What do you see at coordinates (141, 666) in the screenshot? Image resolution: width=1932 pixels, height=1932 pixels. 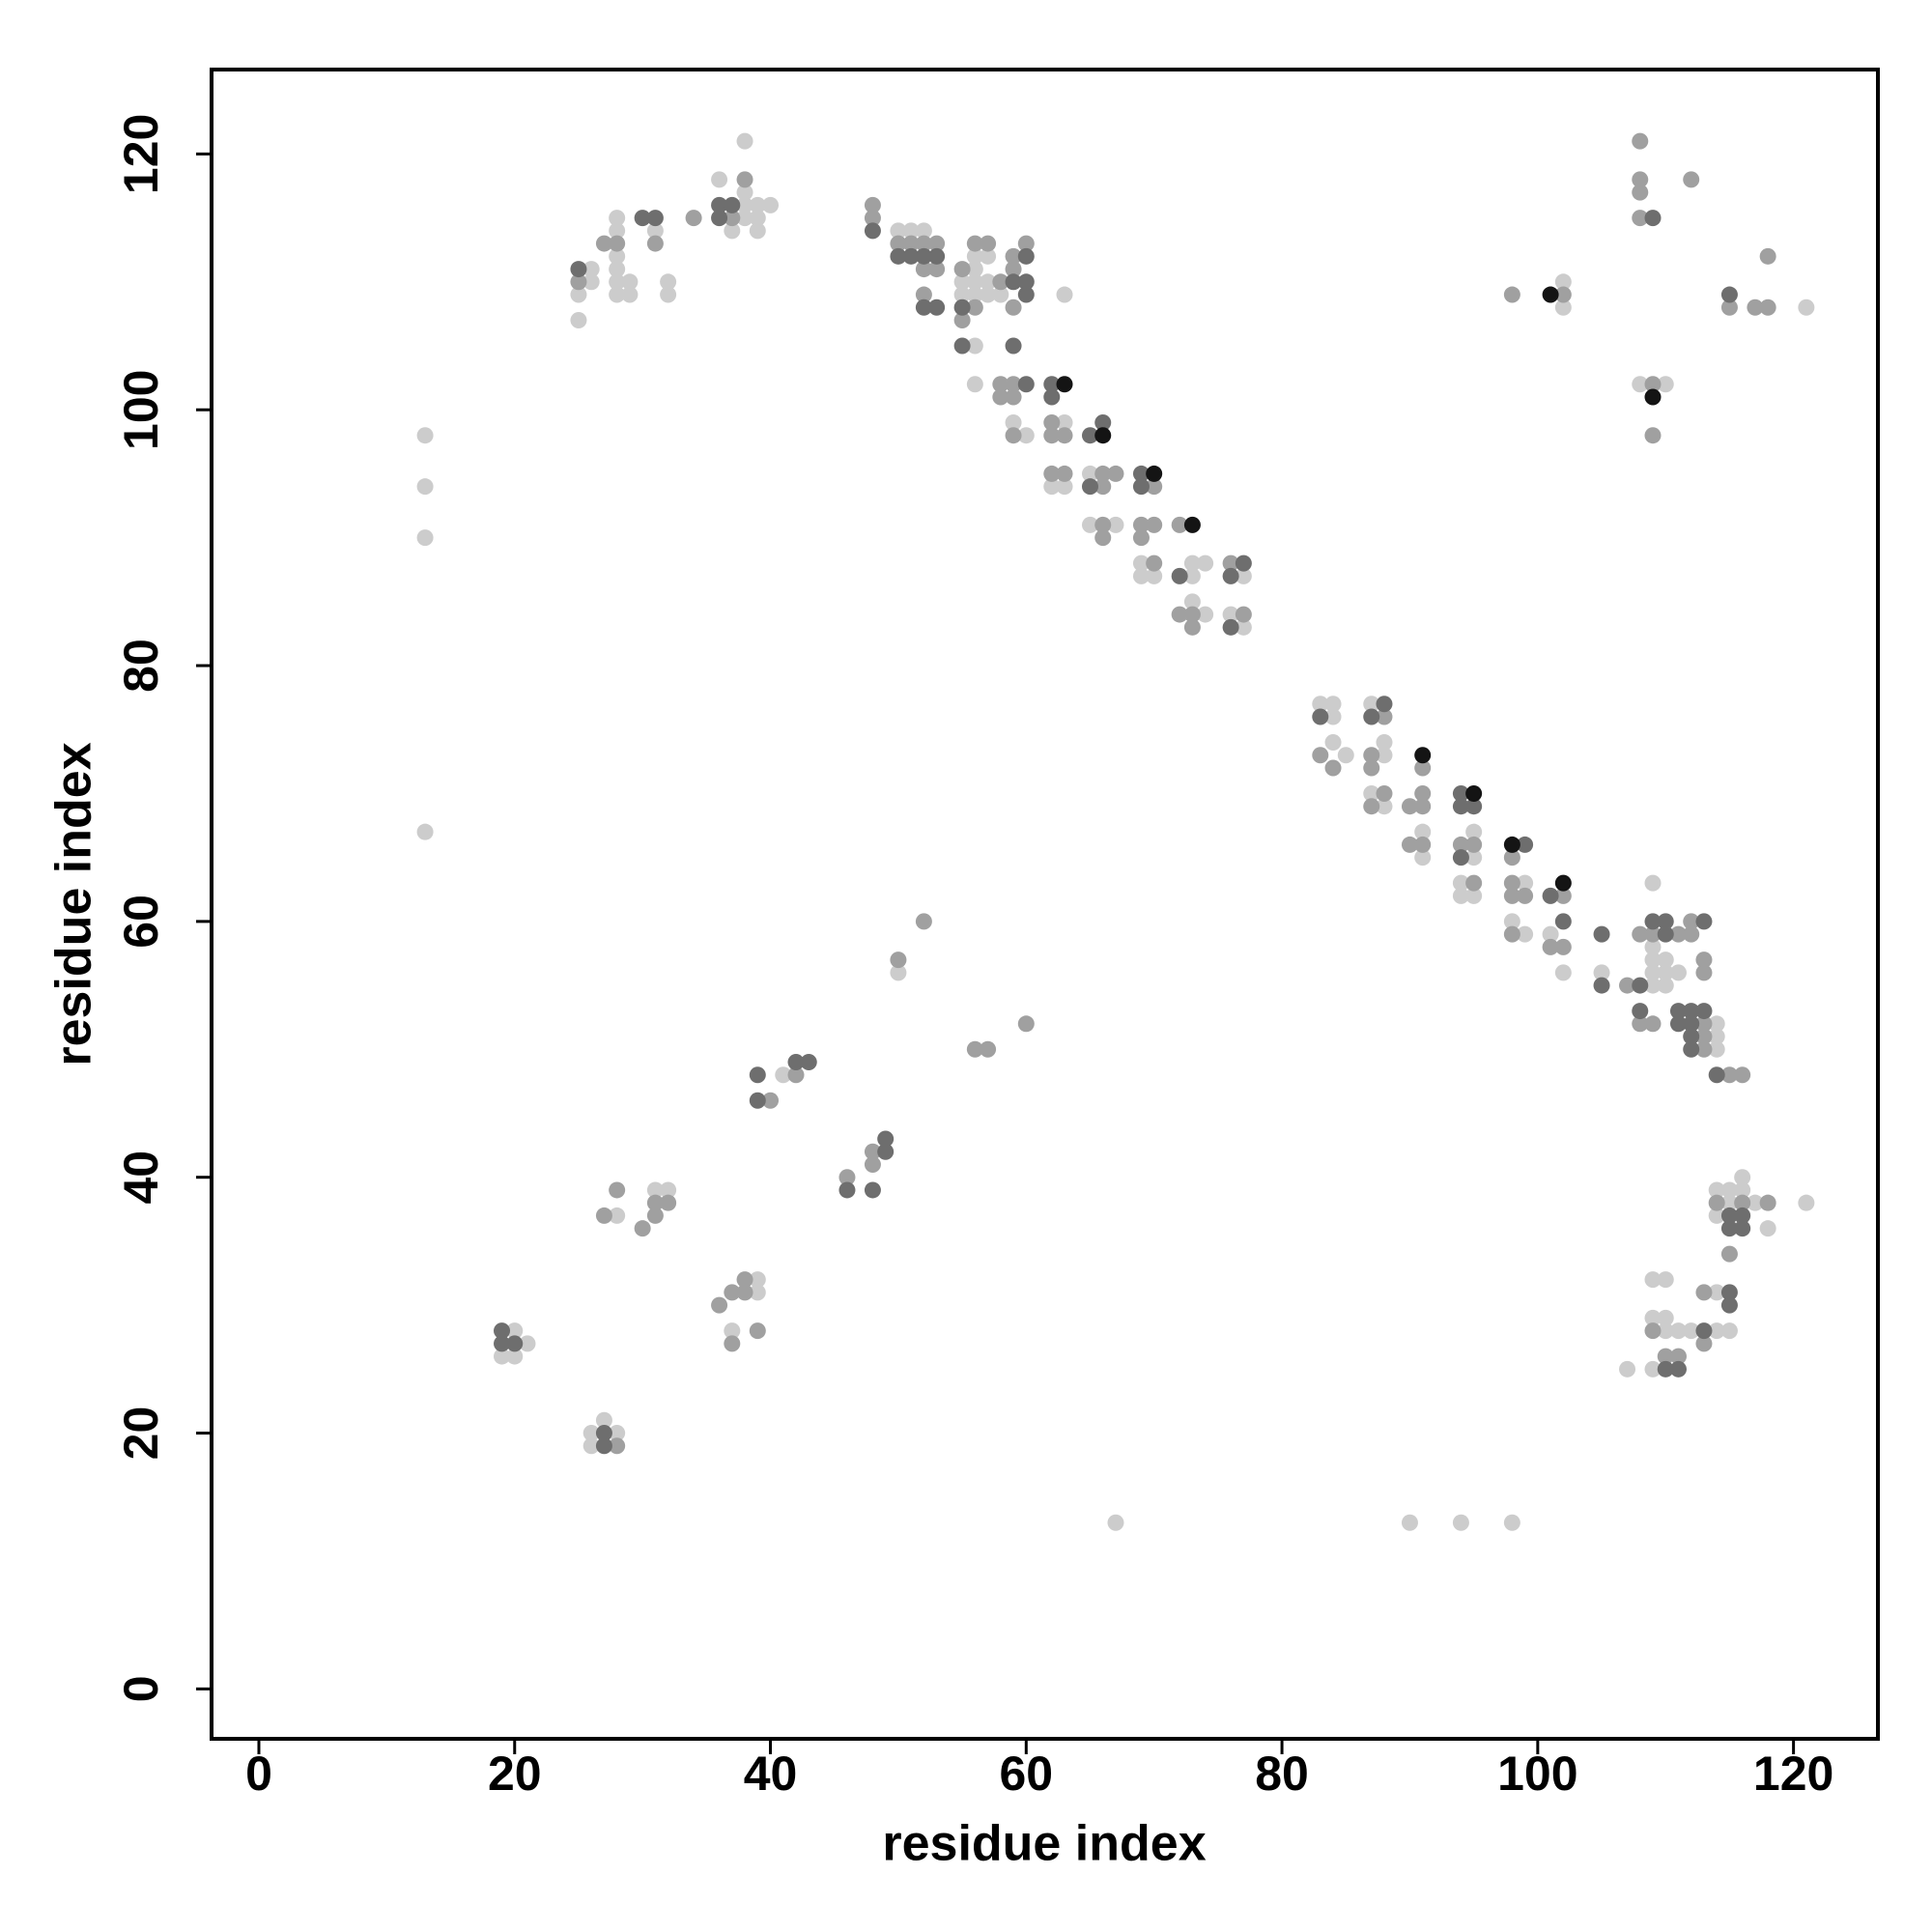 I see `y-tick-label: 80` at bounding box center [141, 666].